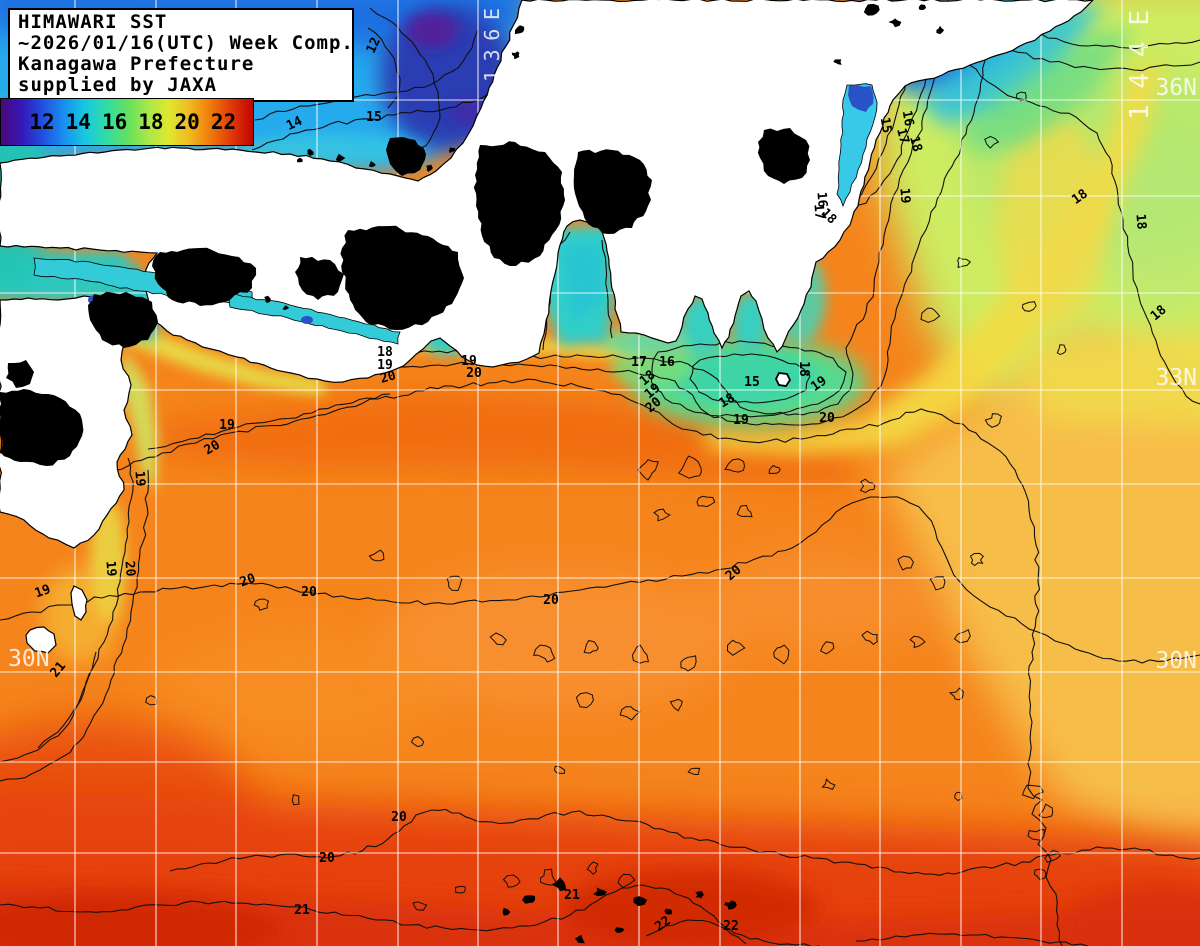 The image size is (1200, 946). I want to click on colorbar-tick-14: 14, so click(78, 122).